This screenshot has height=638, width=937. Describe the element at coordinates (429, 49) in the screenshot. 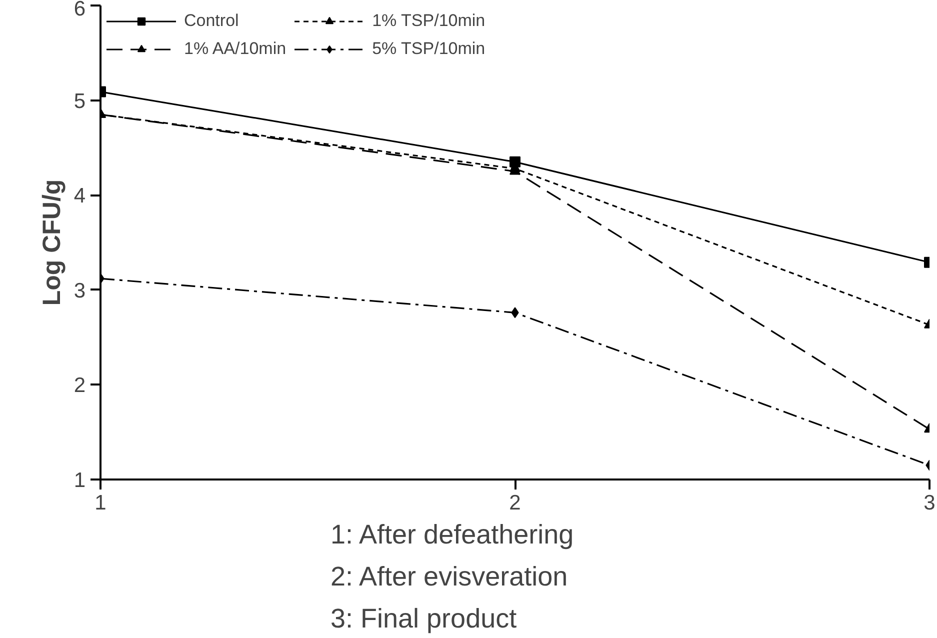

I see `legend-label: 5% TSP/10min` at that location.